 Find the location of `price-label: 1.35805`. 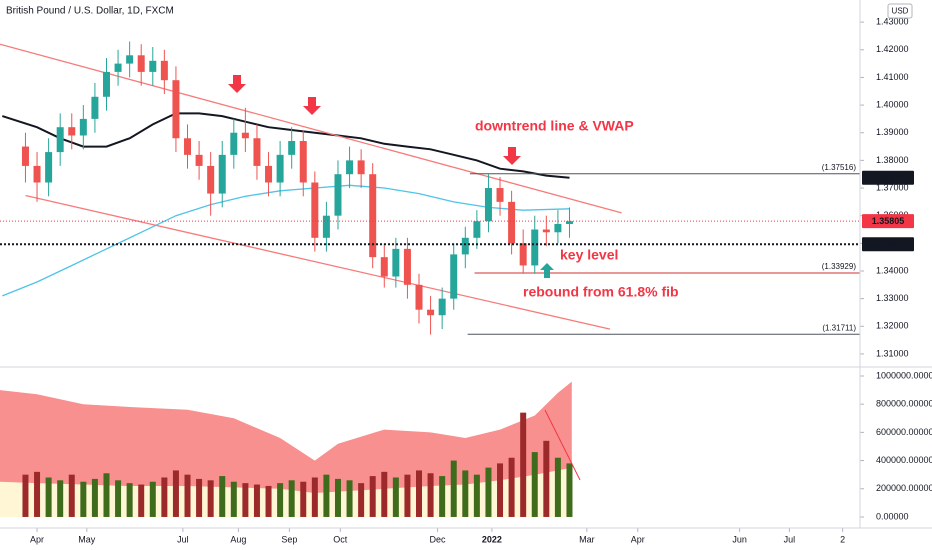

price-label: 1.35805 is located at coordinates (888, 221).